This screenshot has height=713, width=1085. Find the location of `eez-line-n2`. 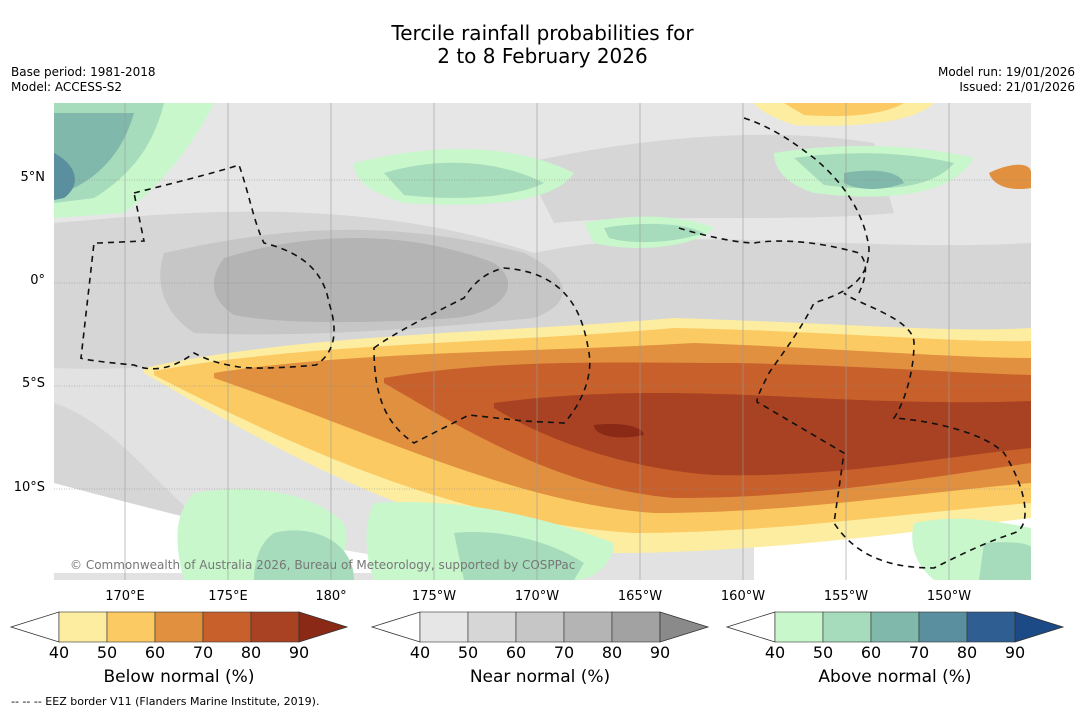

eez-line-n2 is located at coordinates (772, 260).